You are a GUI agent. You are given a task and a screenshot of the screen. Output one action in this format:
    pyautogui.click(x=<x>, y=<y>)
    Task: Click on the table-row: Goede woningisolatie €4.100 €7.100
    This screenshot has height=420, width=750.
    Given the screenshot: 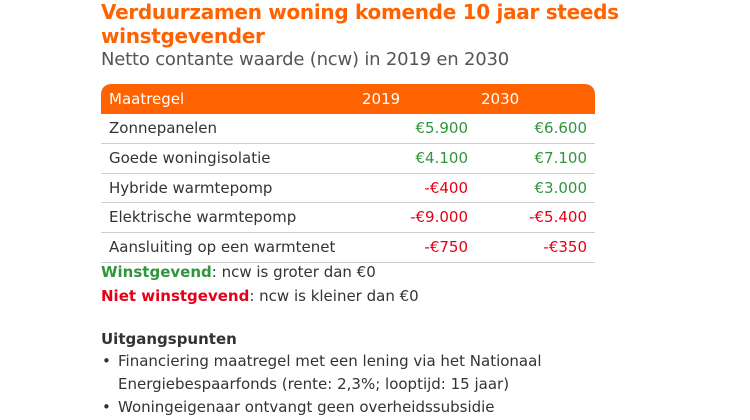 What is the action you would take?
    pyautogui.click(x=348, y=159)
    